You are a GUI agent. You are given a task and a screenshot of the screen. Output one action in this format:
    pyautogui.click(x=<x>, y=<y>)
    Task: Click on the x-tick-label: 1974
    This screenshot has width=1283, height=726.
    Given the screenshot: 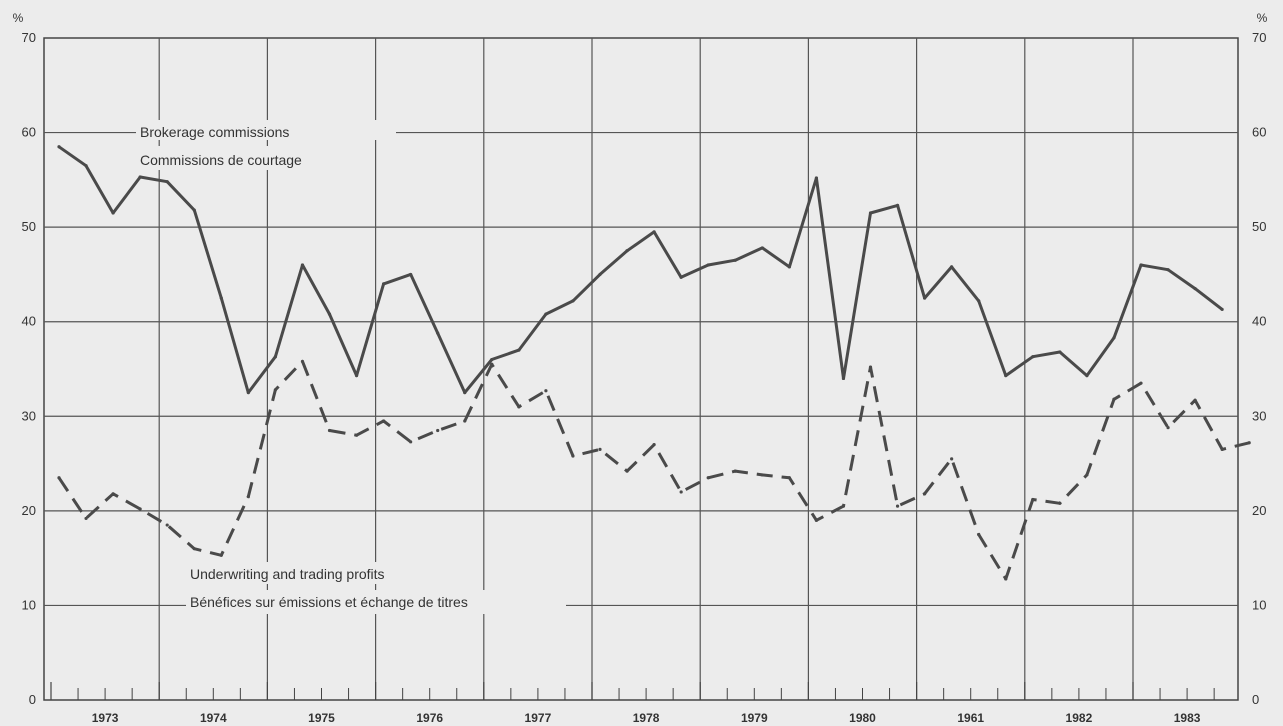 What is the action you would take?
    pyautogui.click(x=213, y=718)
    